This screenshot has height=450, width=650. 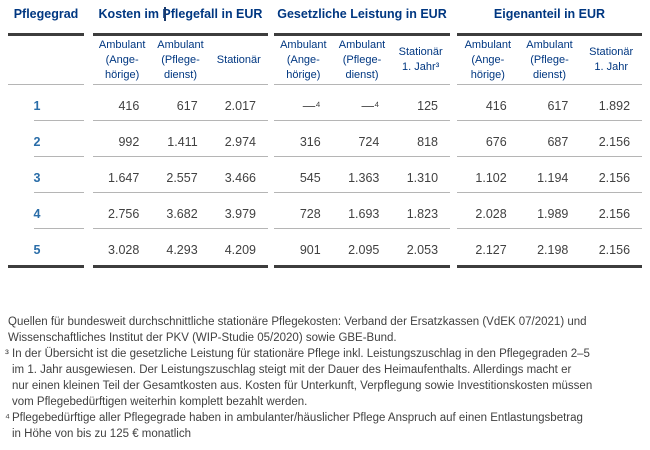 What do you see at coordinates (46, 247) in the screenshot?
I see `table-row: 5` at bounding box center [46, 247].